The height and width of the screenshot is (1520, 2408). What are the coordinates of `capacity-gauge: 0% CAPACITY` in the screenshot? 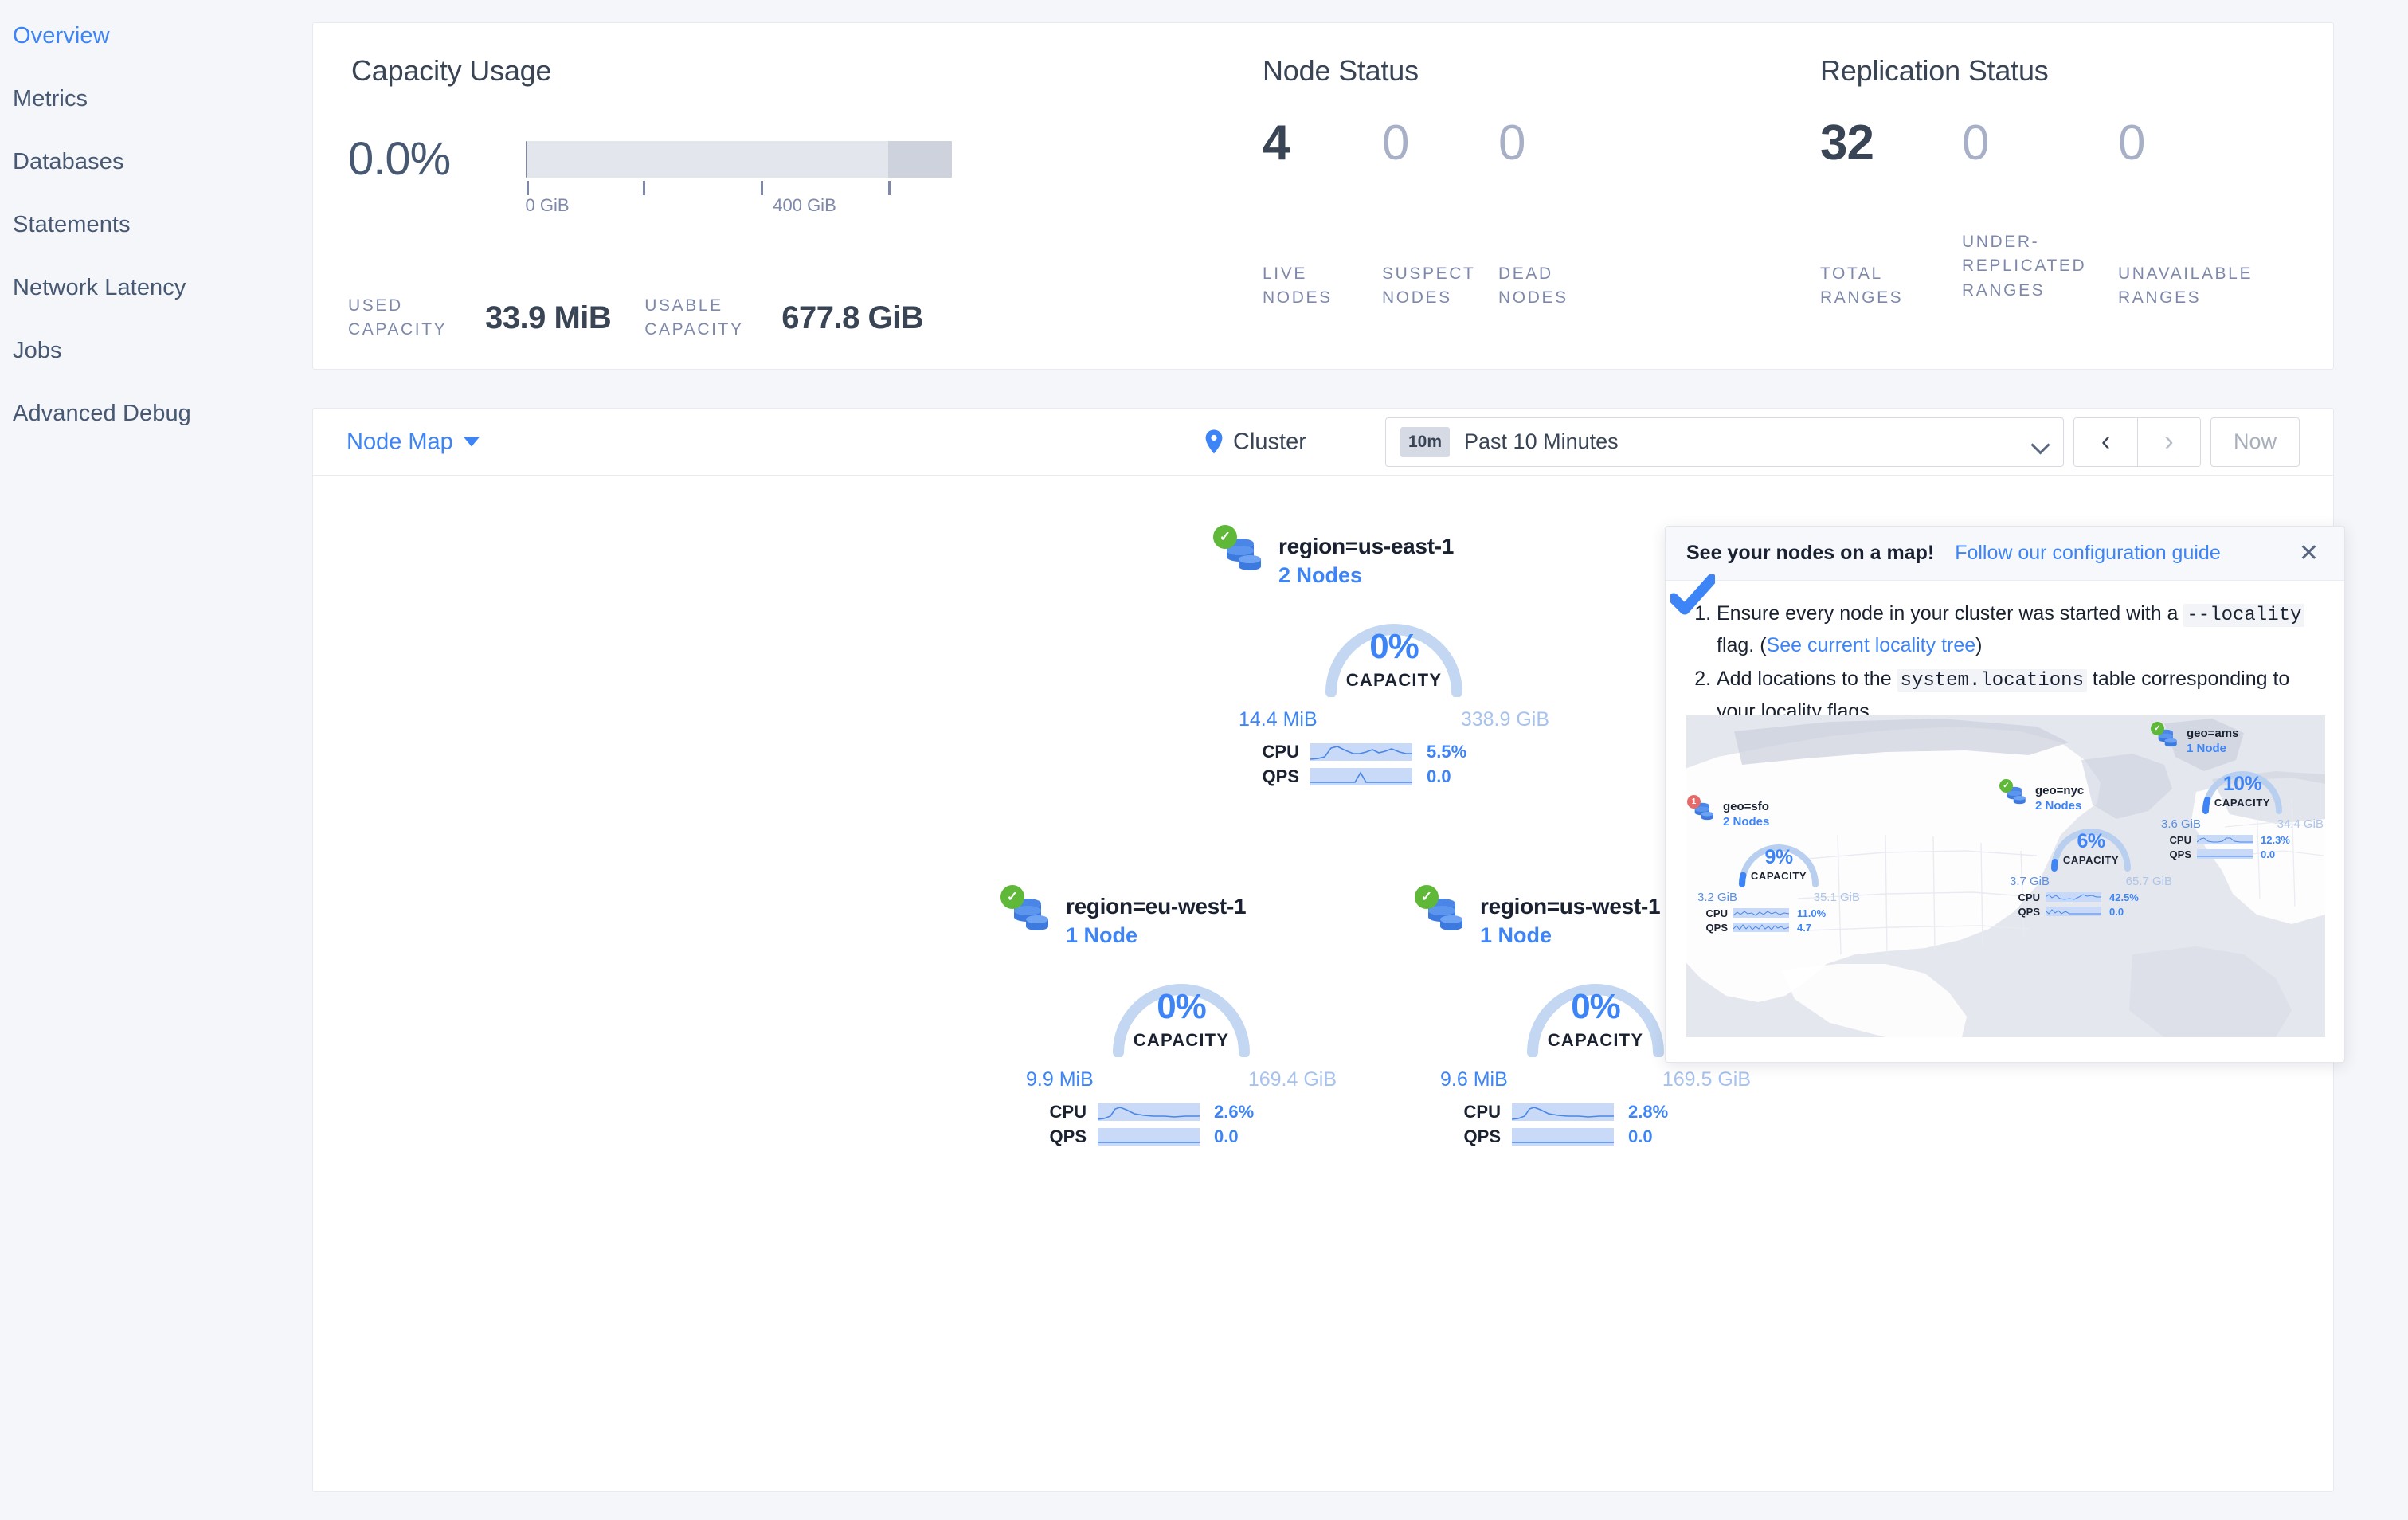 It's located at (1394, 650).